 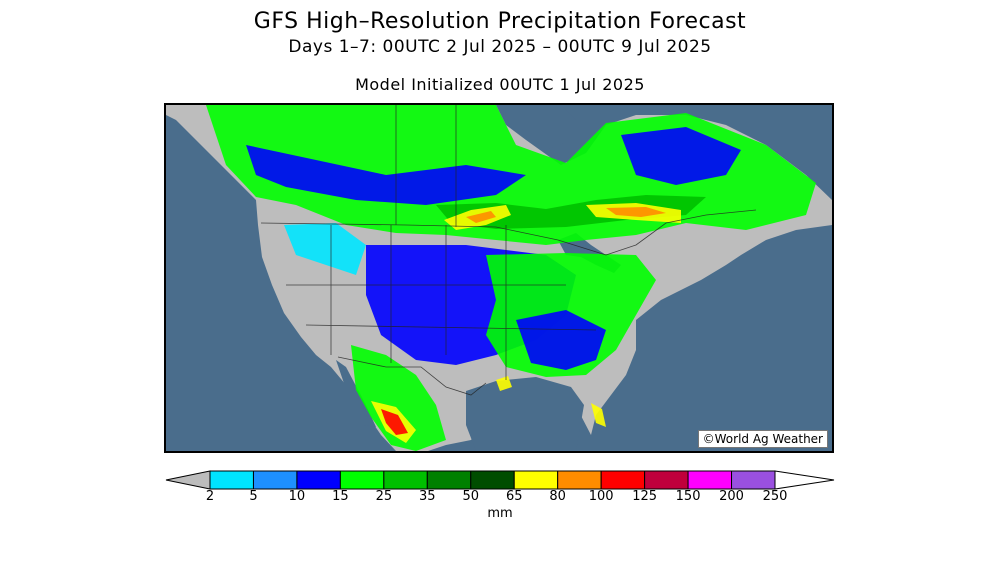 What do you see at coordinates (394, 422) in the screenshot?
I see `precip-100mm-sierra-madre` at bounding box center [394, 422].